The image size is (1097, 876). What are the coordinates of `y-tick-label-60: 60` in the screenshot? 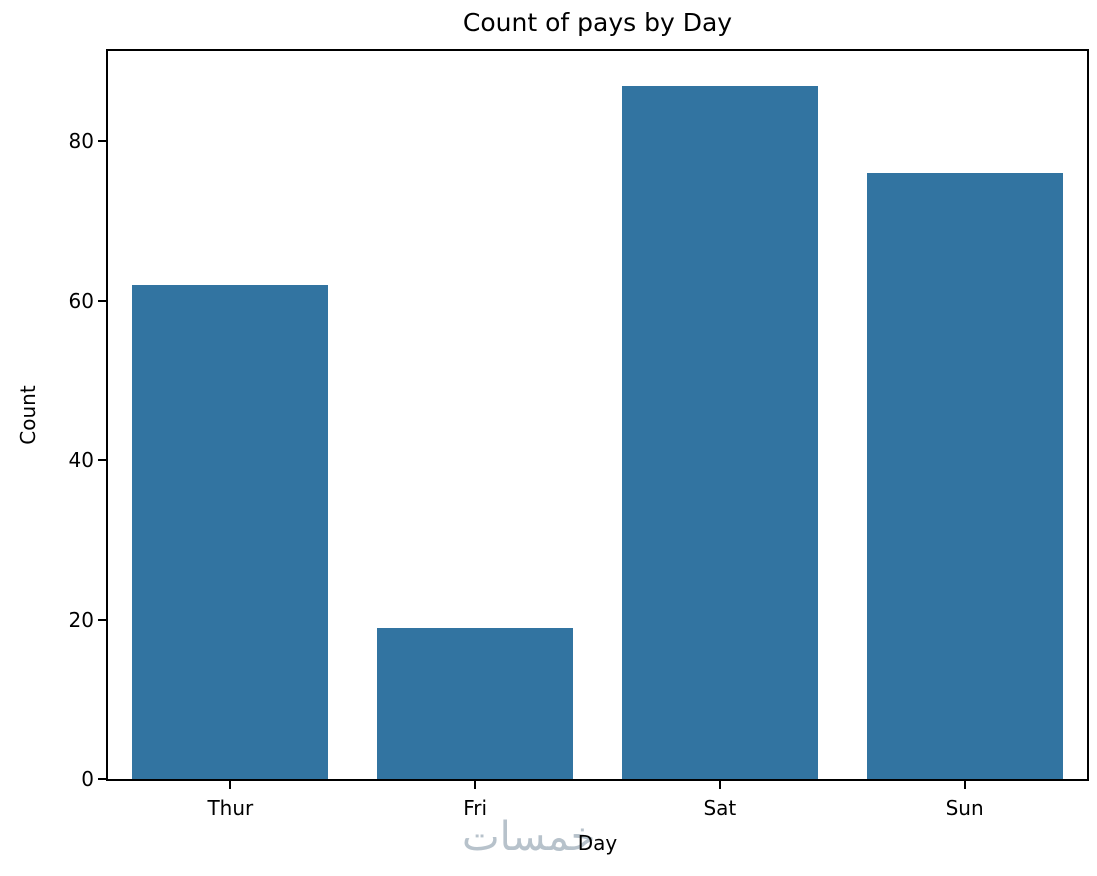 It's located at (81, 300).